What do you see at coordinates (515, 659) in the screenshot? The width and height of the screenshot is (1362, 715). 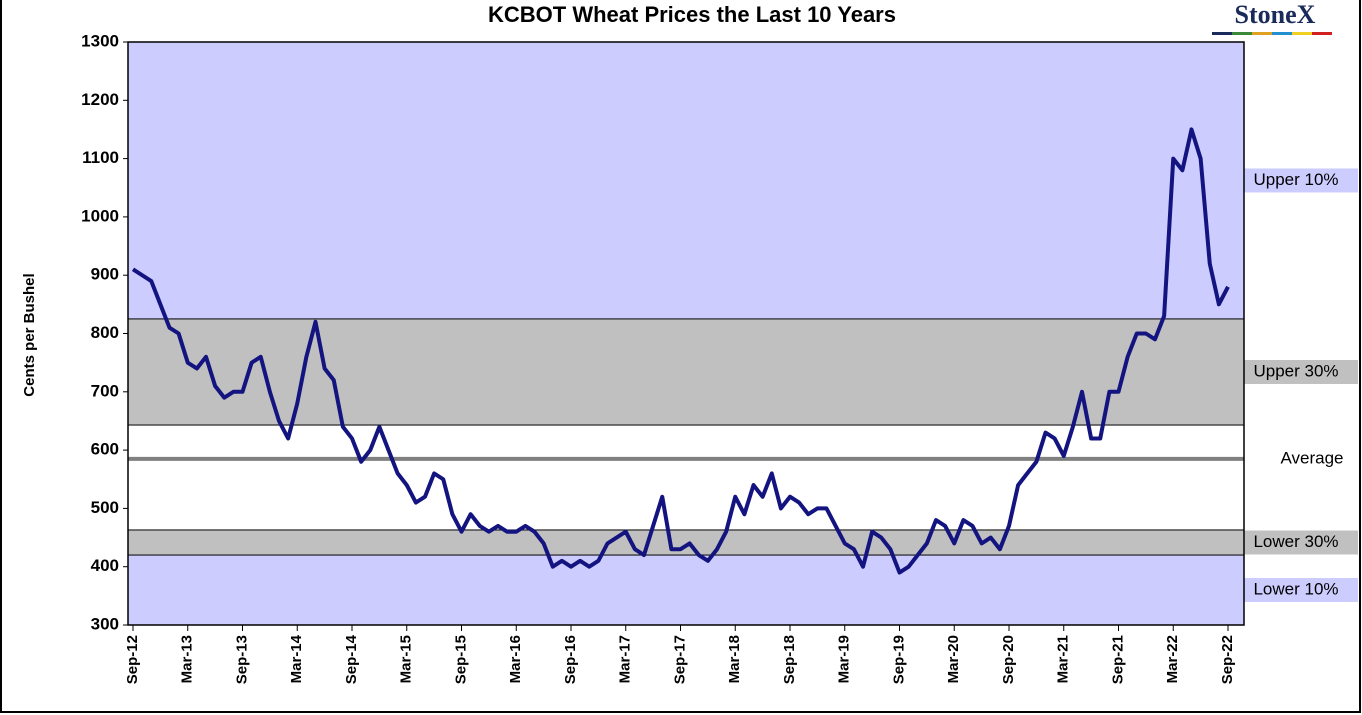 I see `x-tick-label: Mar-16` at bounding box center [515, 659].